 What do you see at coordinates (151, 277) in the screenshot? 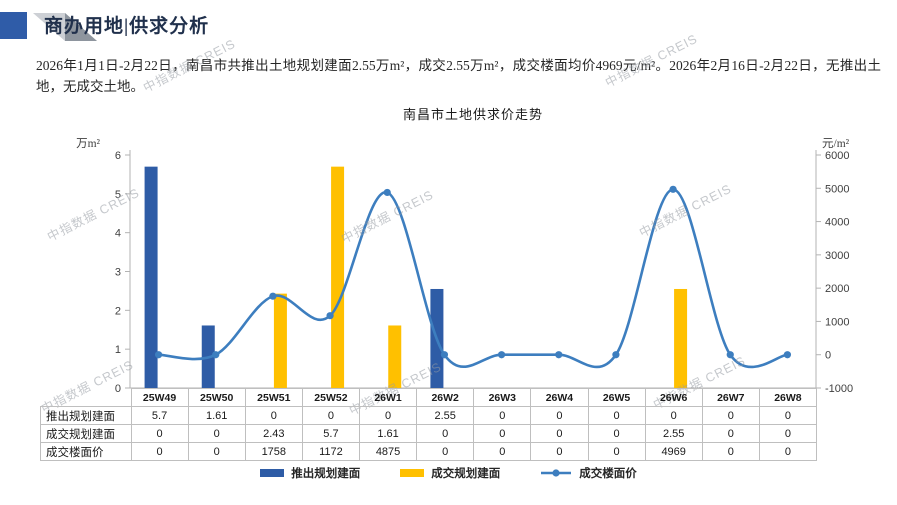
I see `bar-推出规划建面-25W49` at bounding box center [151, 277].